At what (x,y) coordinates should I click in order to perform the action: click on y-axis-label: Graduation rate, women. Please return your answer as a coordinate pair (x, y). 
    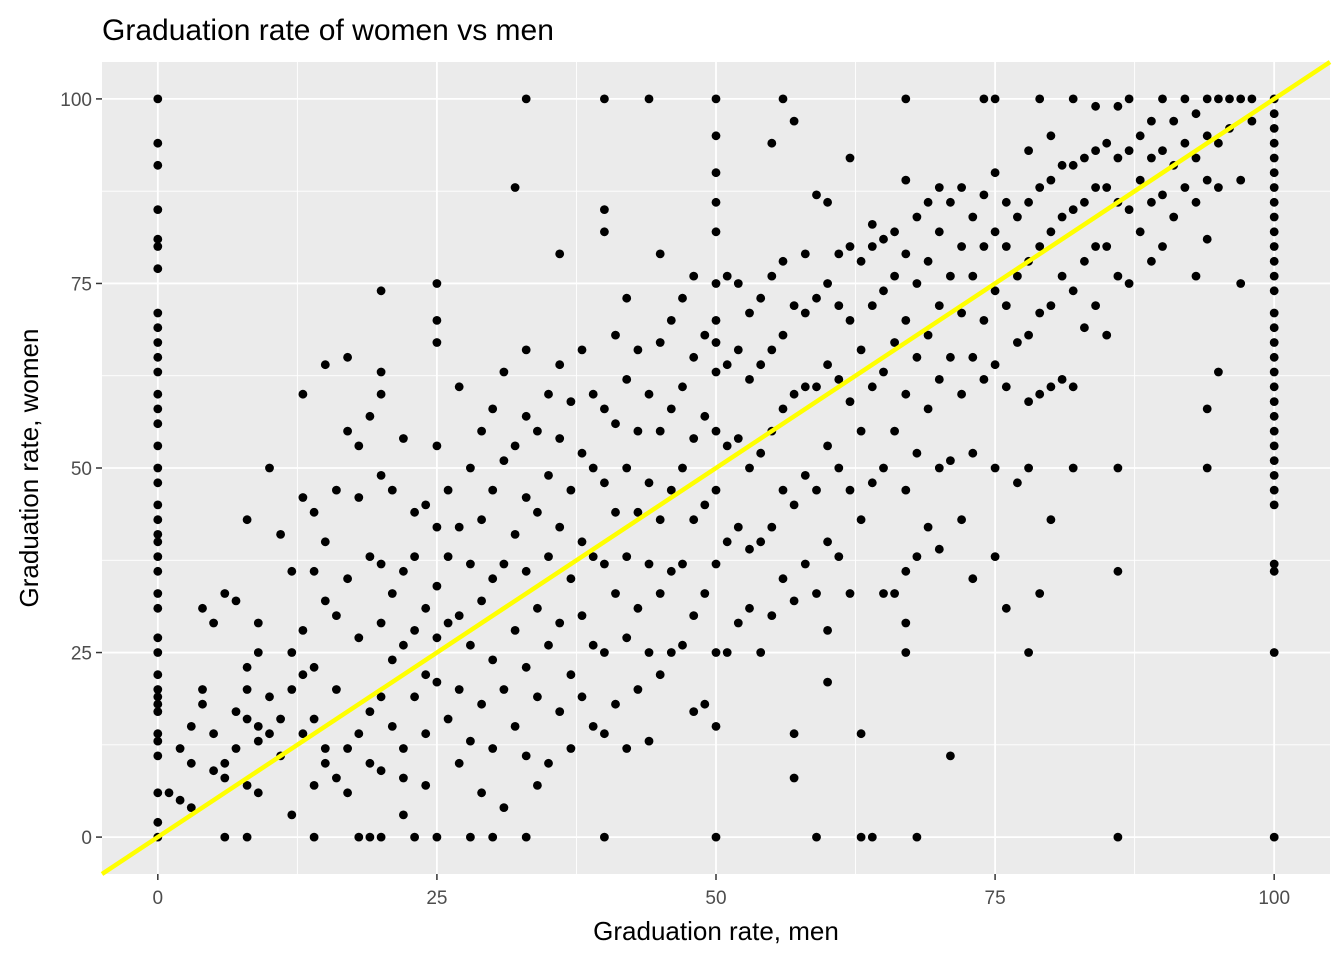
    Looking at the image, I should click on (29, 468).